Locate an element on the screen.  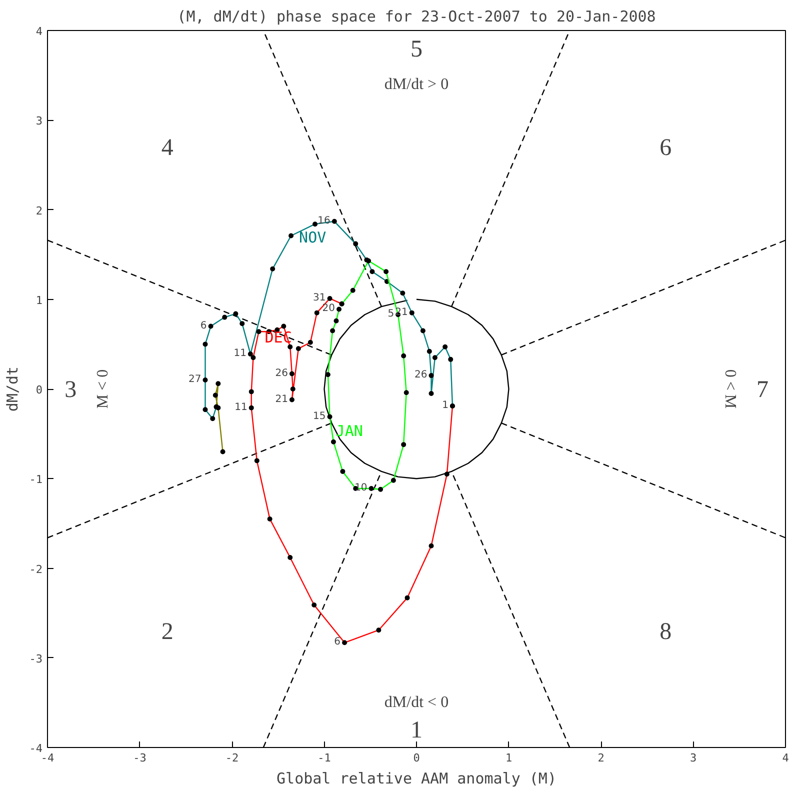
x-tick-label: 2 is located at coordinates (601, 758).